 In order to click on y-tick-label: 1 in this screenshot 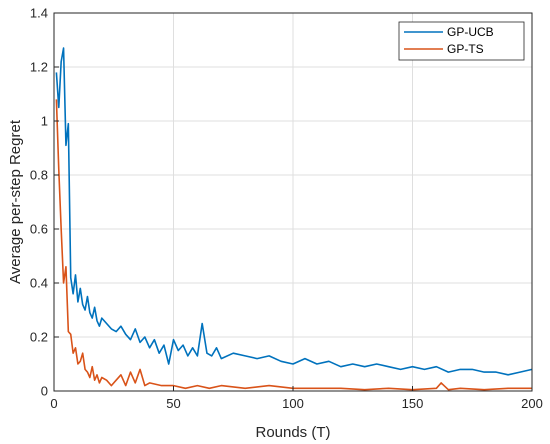, I will do `click(44, 121)`.